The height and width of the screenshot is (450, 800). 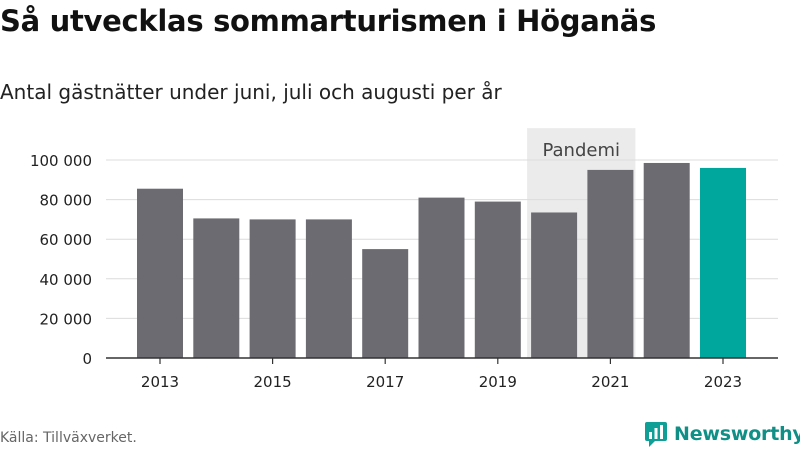 What do you see at coordinates (666, 260) in the screenshot?
I see `bar-2022` at bounding box center [666, 260].